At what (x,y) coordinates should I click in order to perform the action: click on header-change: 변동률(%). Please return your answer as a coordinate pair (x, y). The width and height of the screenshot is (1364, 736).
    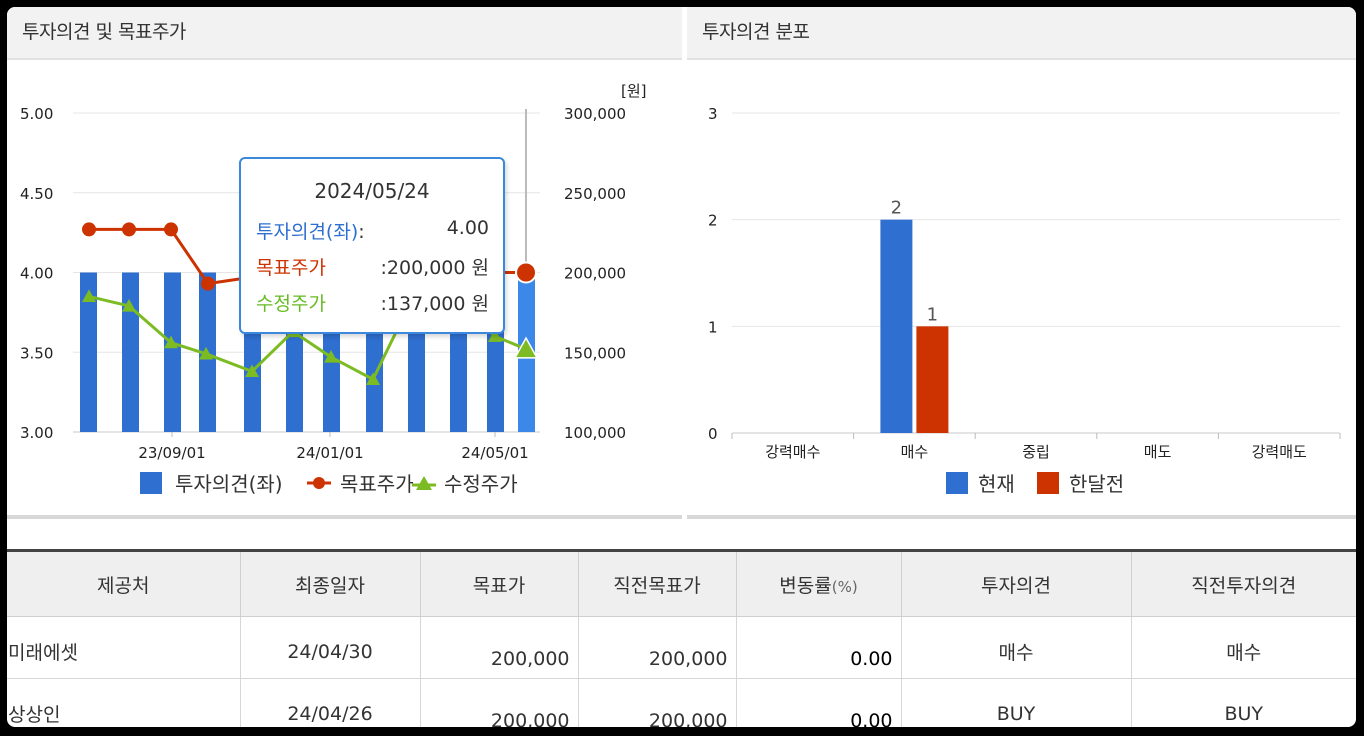
    Looking at the image, I should click on (818, 583).